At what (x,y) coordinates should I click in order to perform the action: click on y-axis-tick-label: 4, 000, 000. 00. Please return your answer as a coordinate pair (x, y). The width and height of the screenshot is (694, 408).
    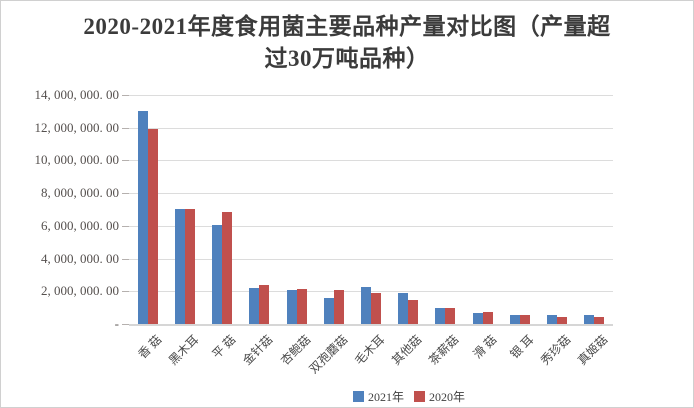
    Looking at the image, I should click on (80, 258).